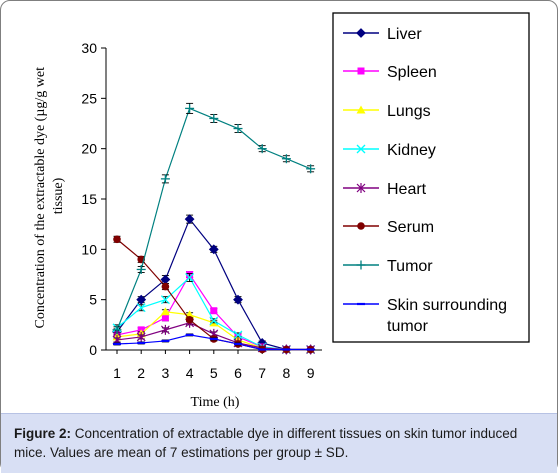  Describe the element at coordinates (409, 111) in the screenshot. I see `legend-label-lungs: Lungs` at that location.